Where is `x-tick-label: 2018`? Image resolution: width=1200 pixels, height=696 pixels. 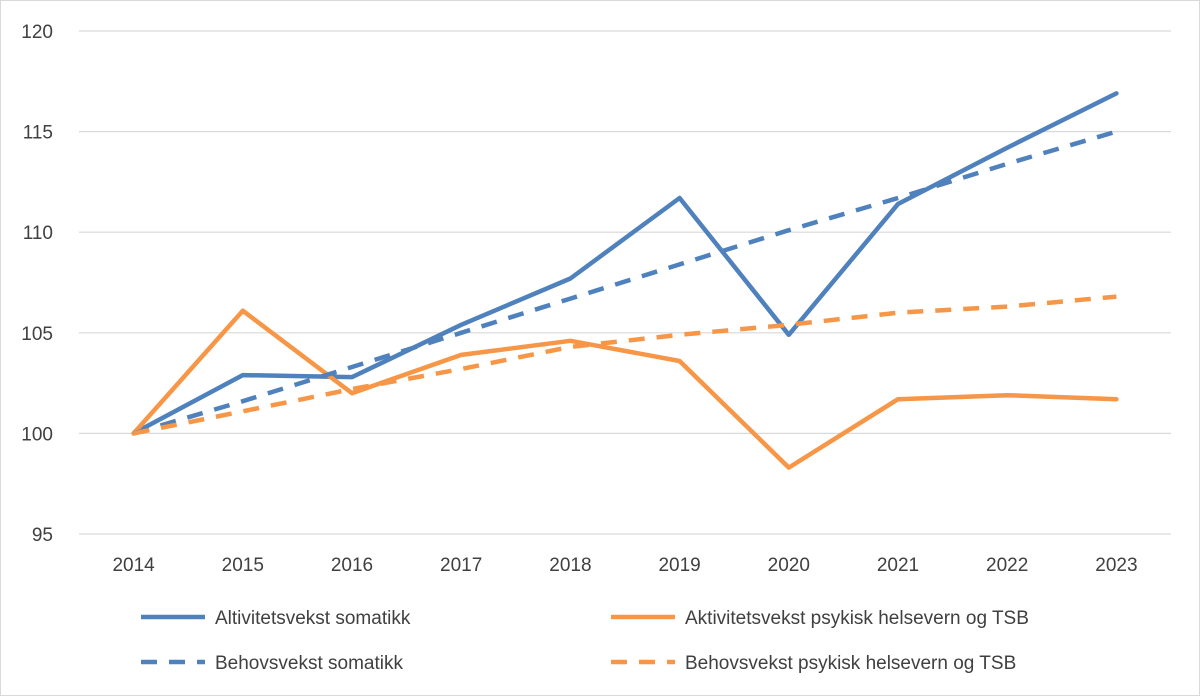
x-tick-label: 2018 is located at coordinates (570, 565).